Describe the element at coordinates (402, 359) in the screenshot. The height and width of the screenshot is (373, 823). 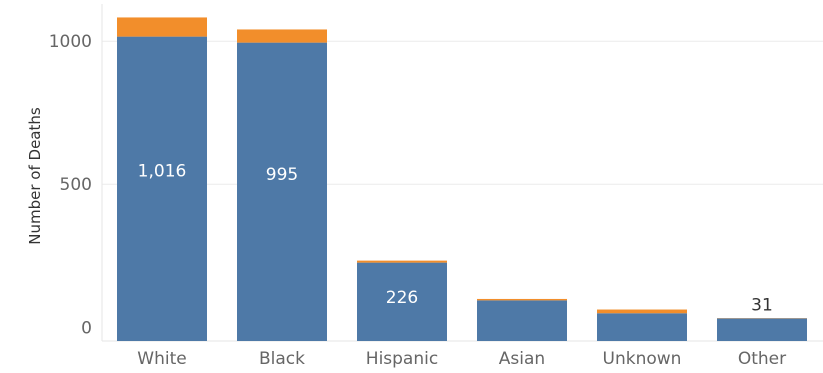
I see `x-tick-label-hispanic: Hispanic` at that location.